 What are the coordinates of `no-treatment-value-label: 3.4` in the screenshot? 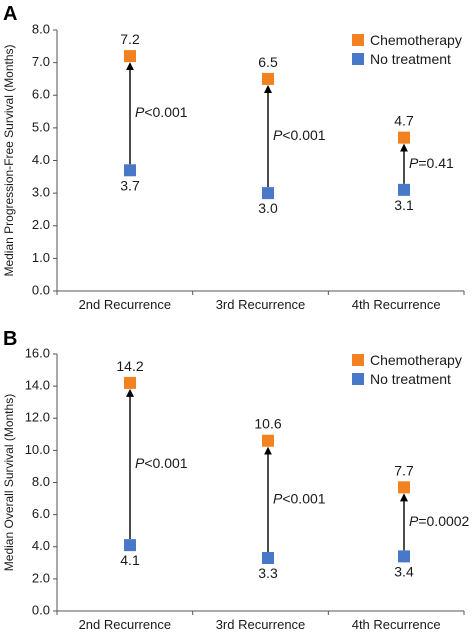 It's located at (404, 571).